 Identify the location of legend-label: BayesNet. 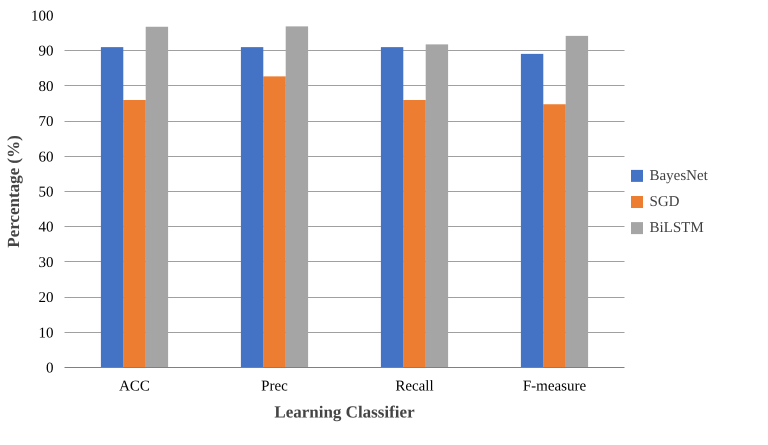
(679, 176).